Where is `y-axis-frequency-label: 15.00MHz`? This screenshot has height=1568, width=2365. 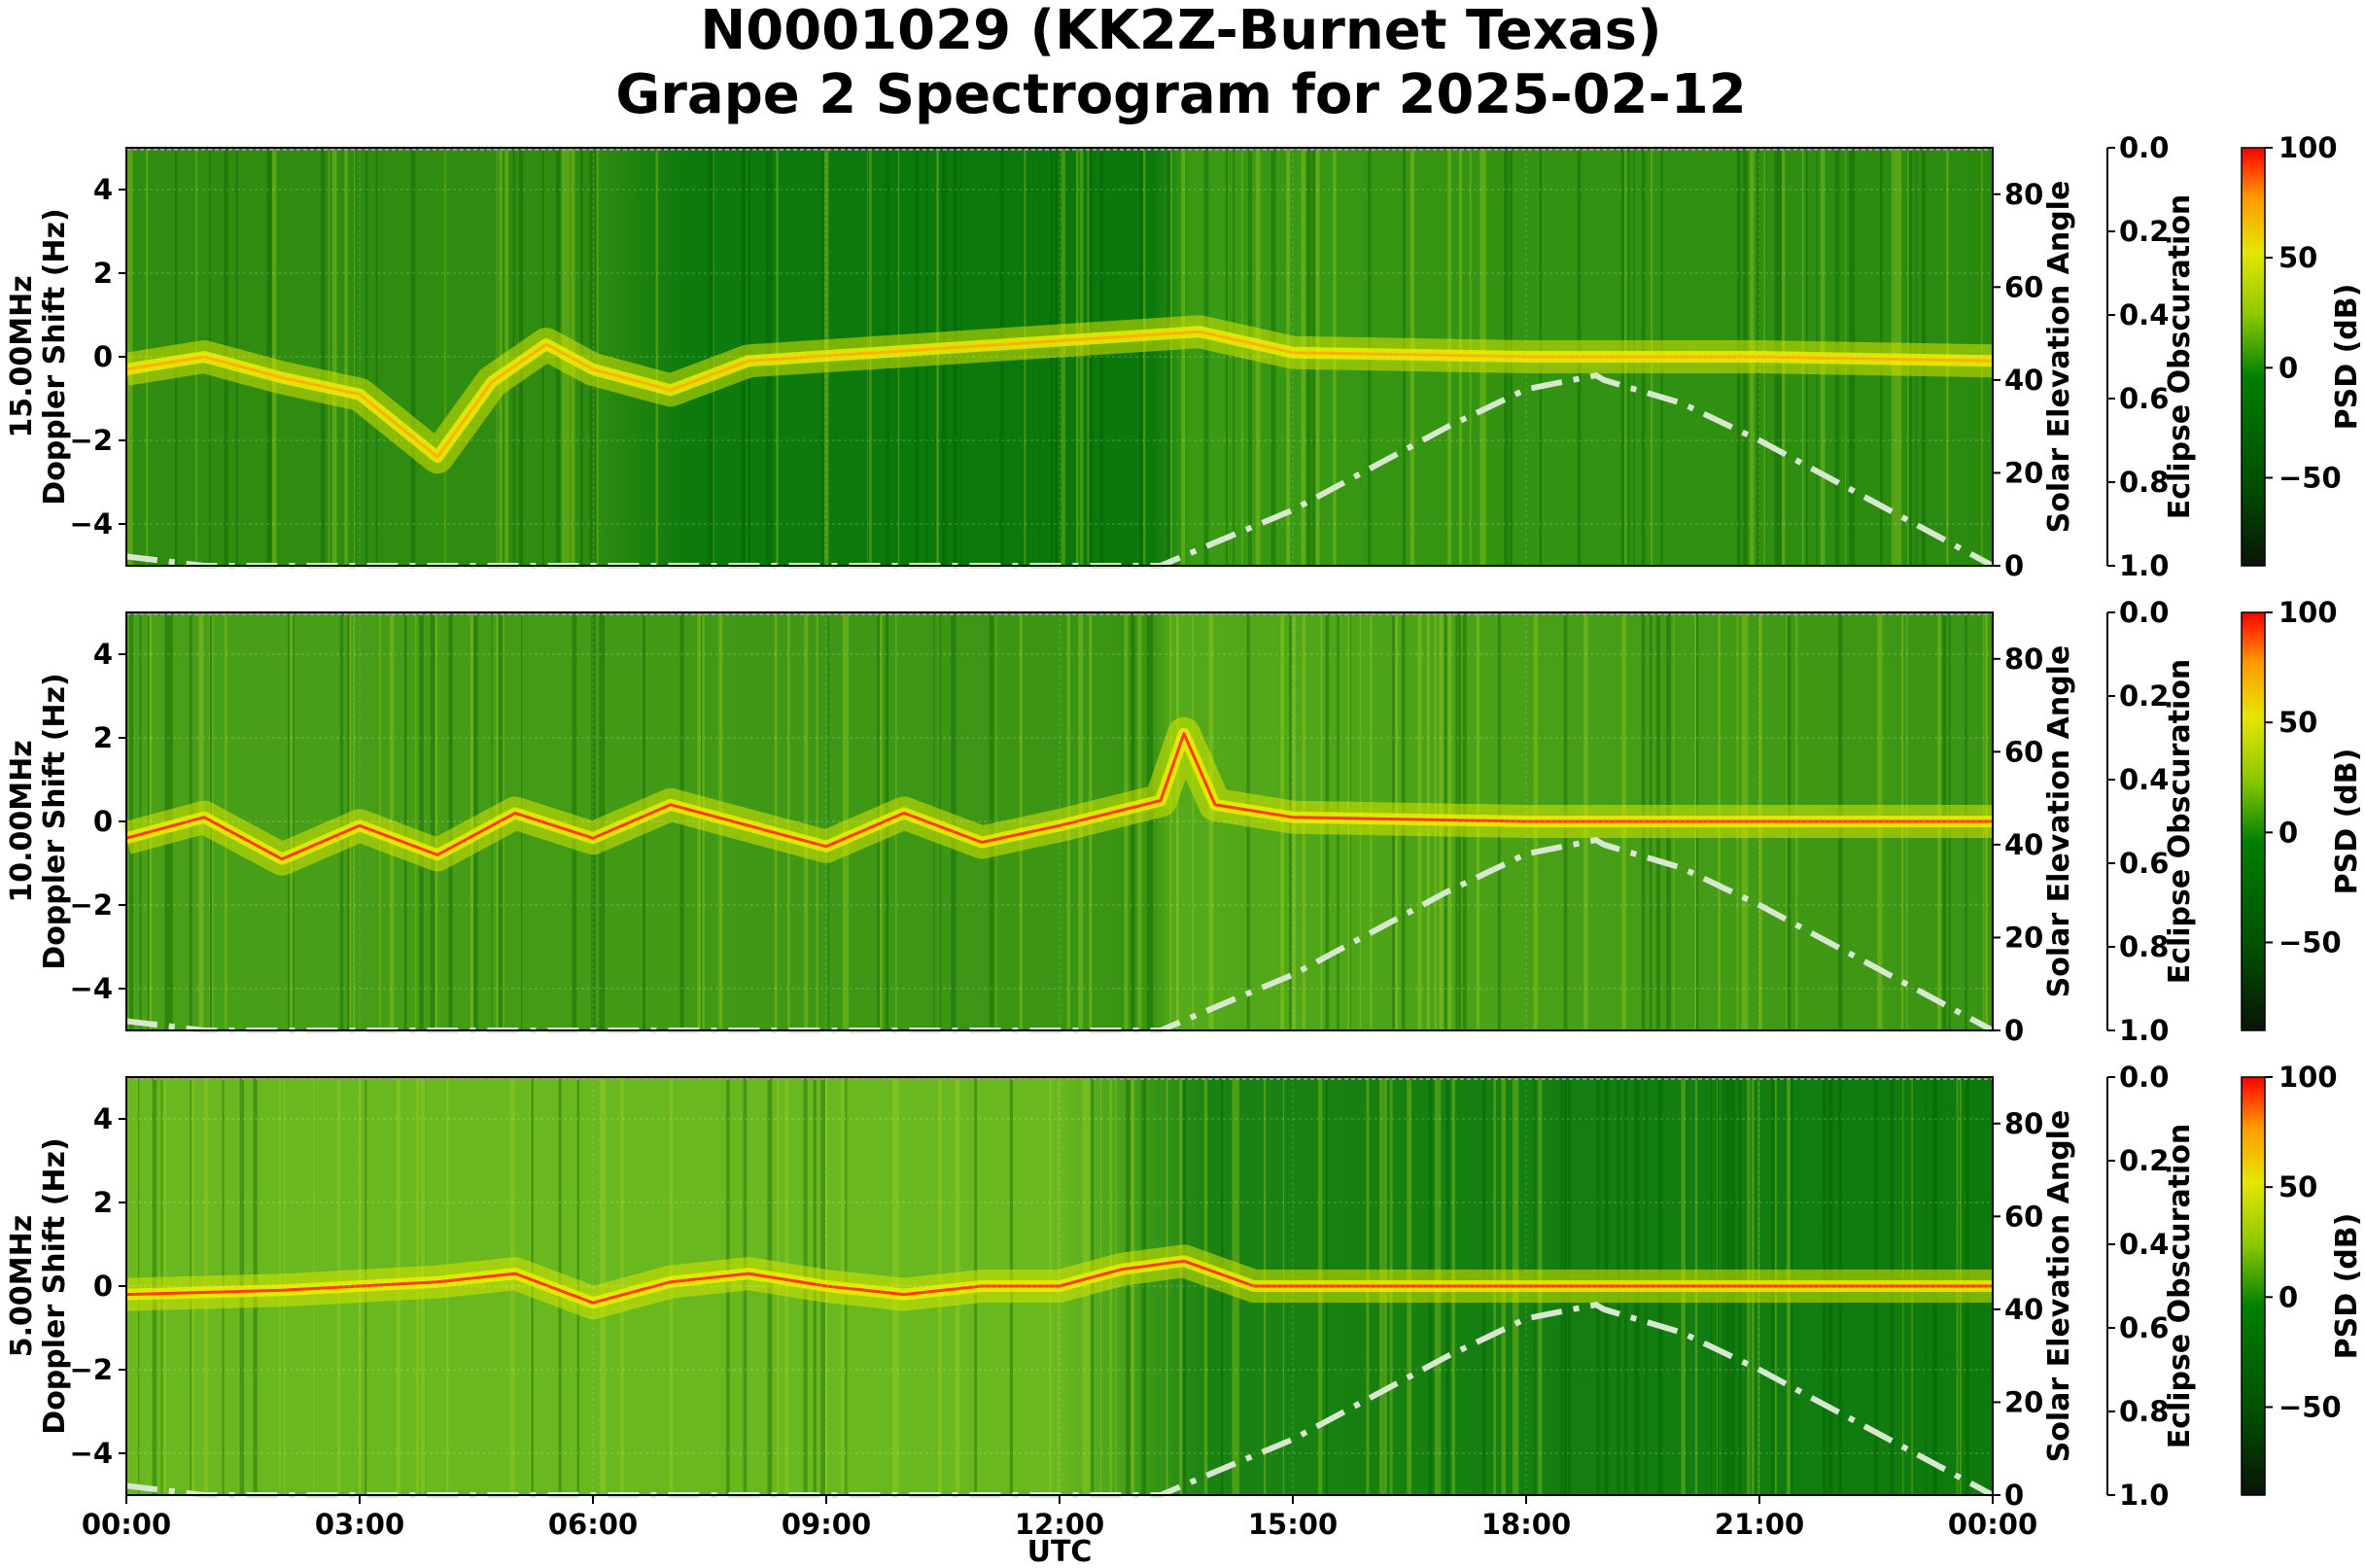
y-axis-frequency-label: 15.00MHz is located at coordinates (22, 356).